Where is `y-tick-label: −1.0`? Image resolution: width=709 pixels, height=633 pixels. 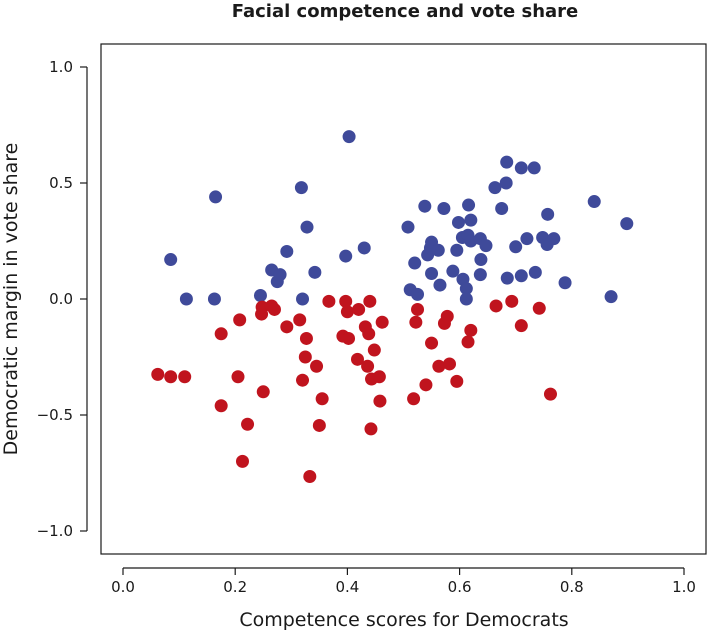
y-tick-label: −1.0 is located at coordinates (55, 531).